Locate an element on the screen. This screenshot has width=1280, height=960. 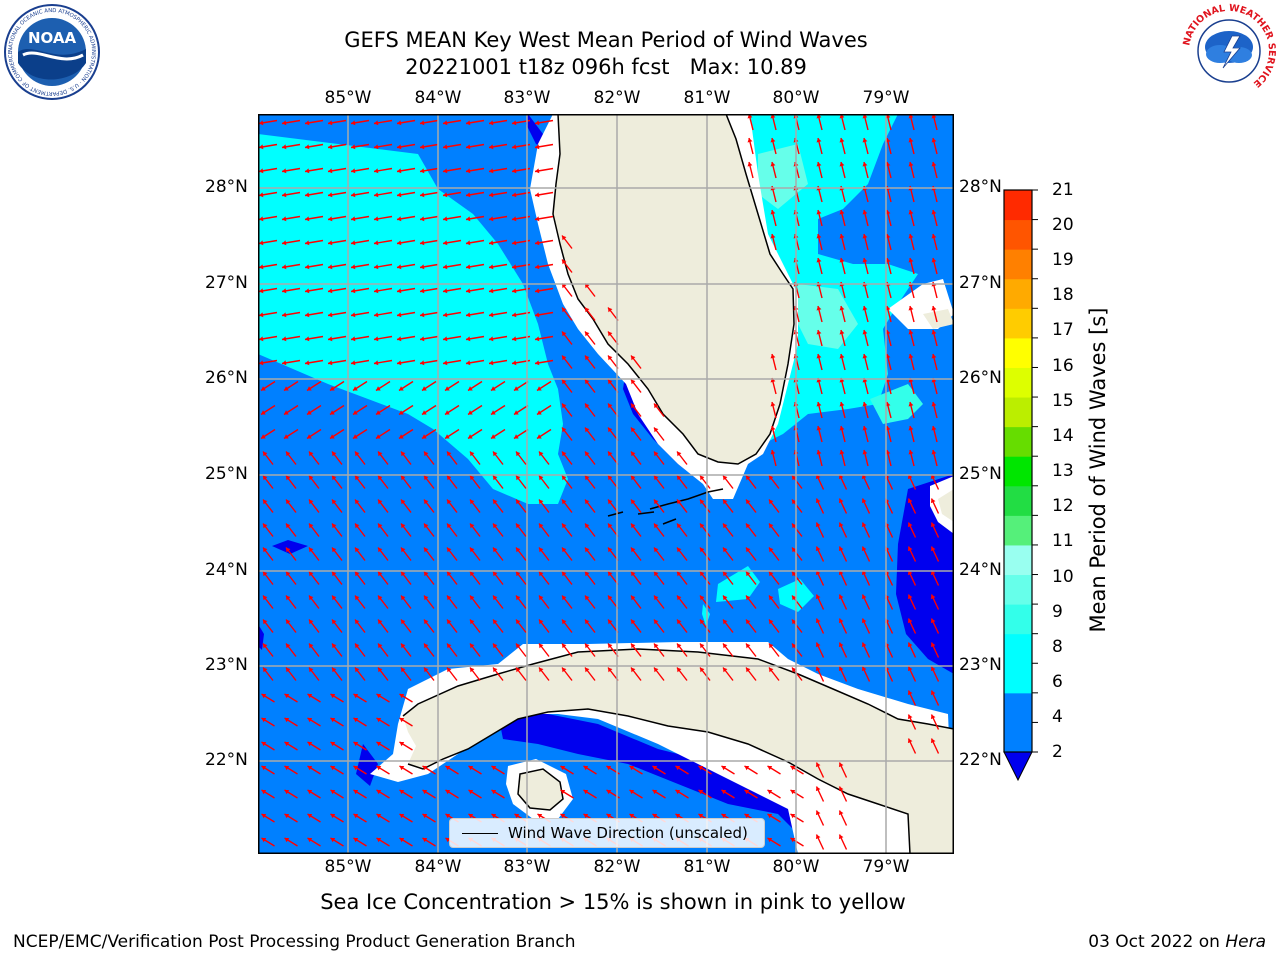
footer-date-text: 03 Oct 2022 on is located at coordinates (1157, 942).